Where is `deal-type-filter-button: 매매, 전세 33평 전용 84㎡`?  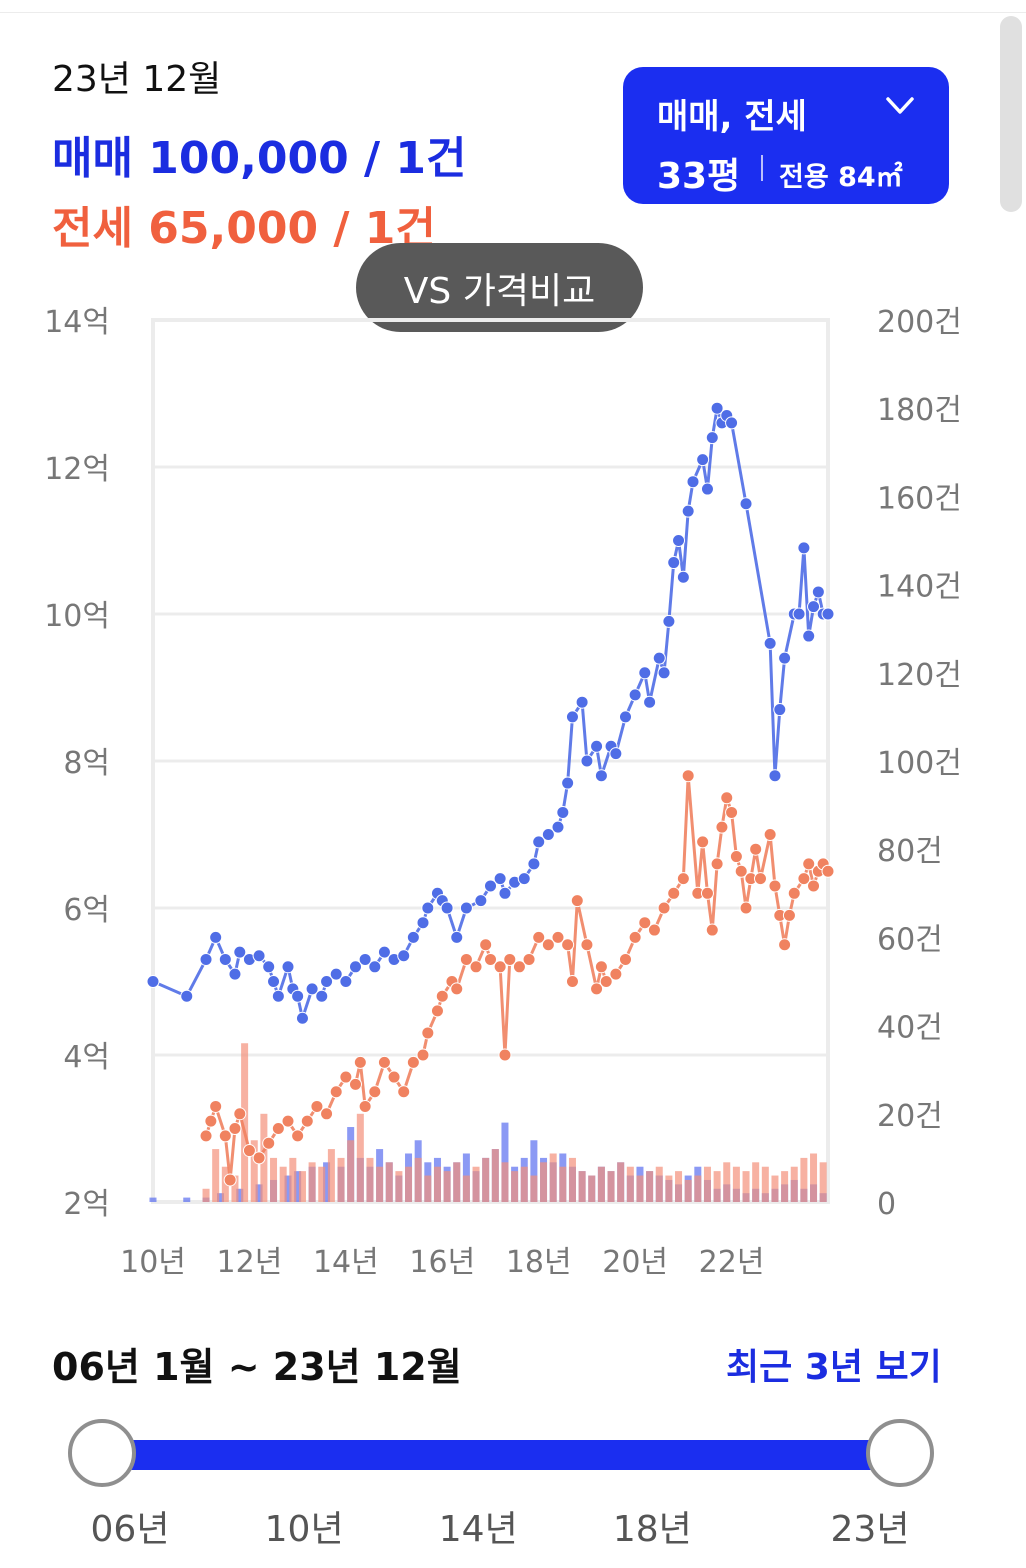 deal-type-filter-button: 매매, 전세 33평 전용 84㎡ is located at coordinates (786, 135).